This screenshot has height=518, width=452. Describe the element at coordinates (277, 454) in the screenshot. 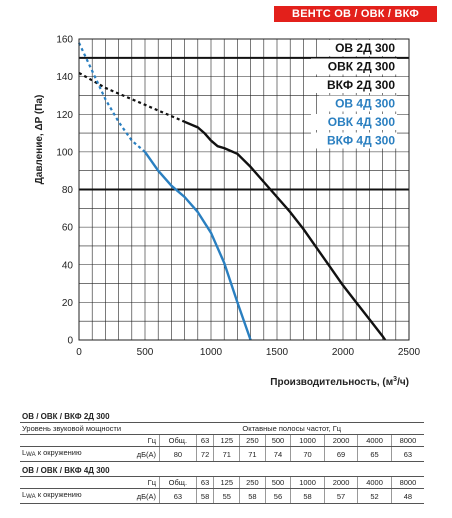

I see `table-cell: 74` at that location.